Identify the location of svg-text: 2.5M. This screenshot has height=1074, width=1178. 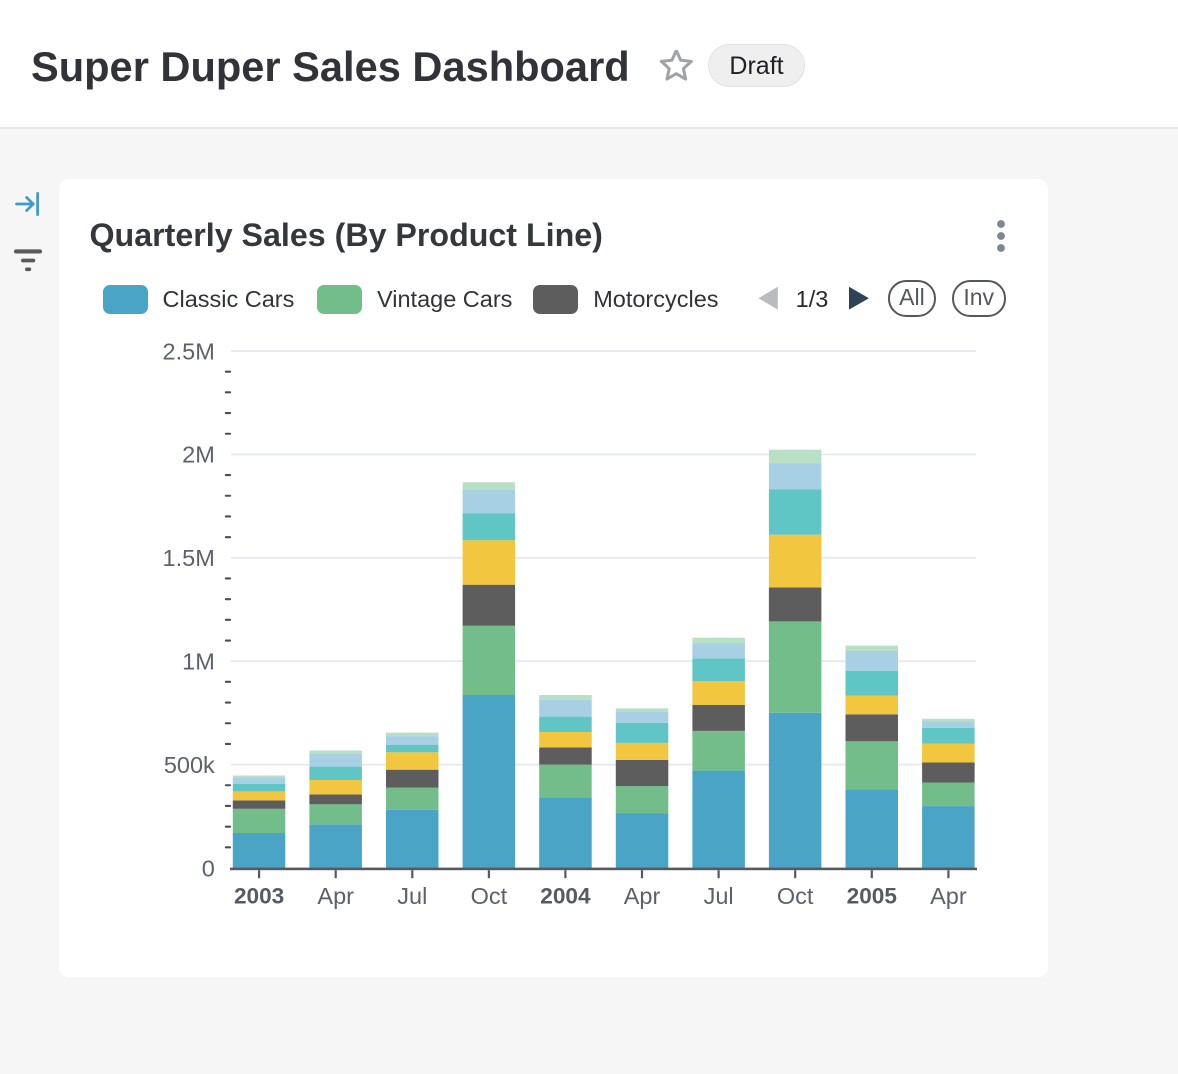
(189, 351).